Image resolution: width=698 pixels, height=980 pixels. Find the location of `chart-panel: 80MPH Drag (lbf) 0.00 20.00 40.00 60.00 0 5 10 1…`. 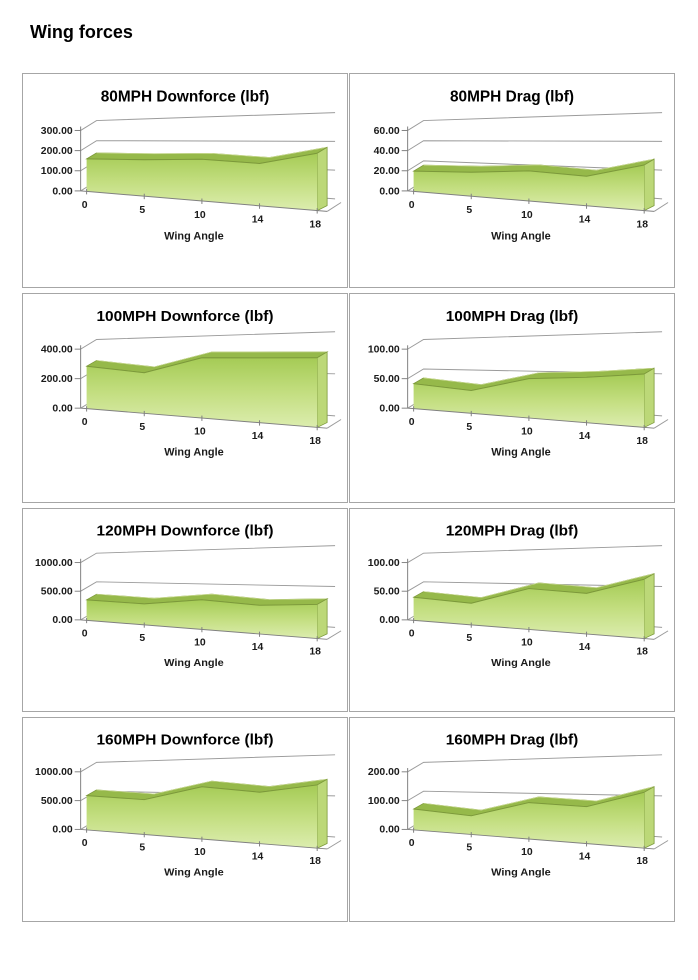

chart-panel: 80MPH Drag (lbf) 0.00 20.00 40.00 60.00 0 5 10 1… is located at coordinates (512, 180).